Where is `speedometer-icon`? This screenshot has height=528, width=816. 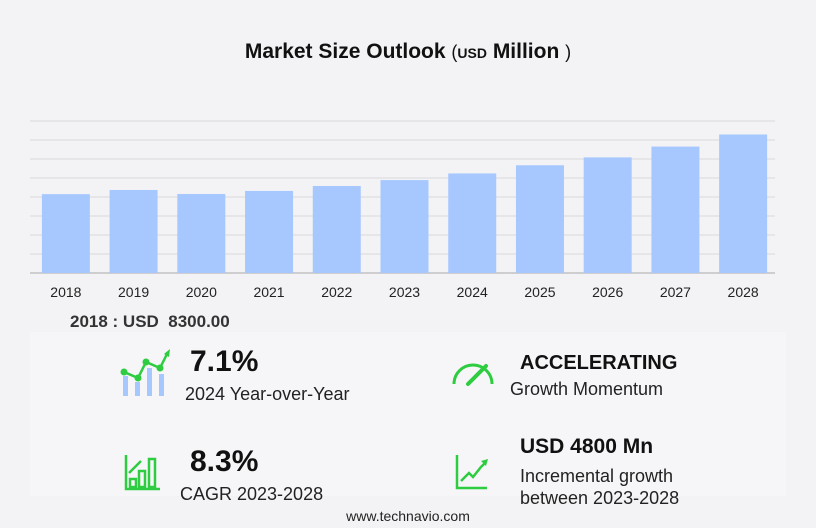 speedometer-icon is located at coordinates (473, 374).